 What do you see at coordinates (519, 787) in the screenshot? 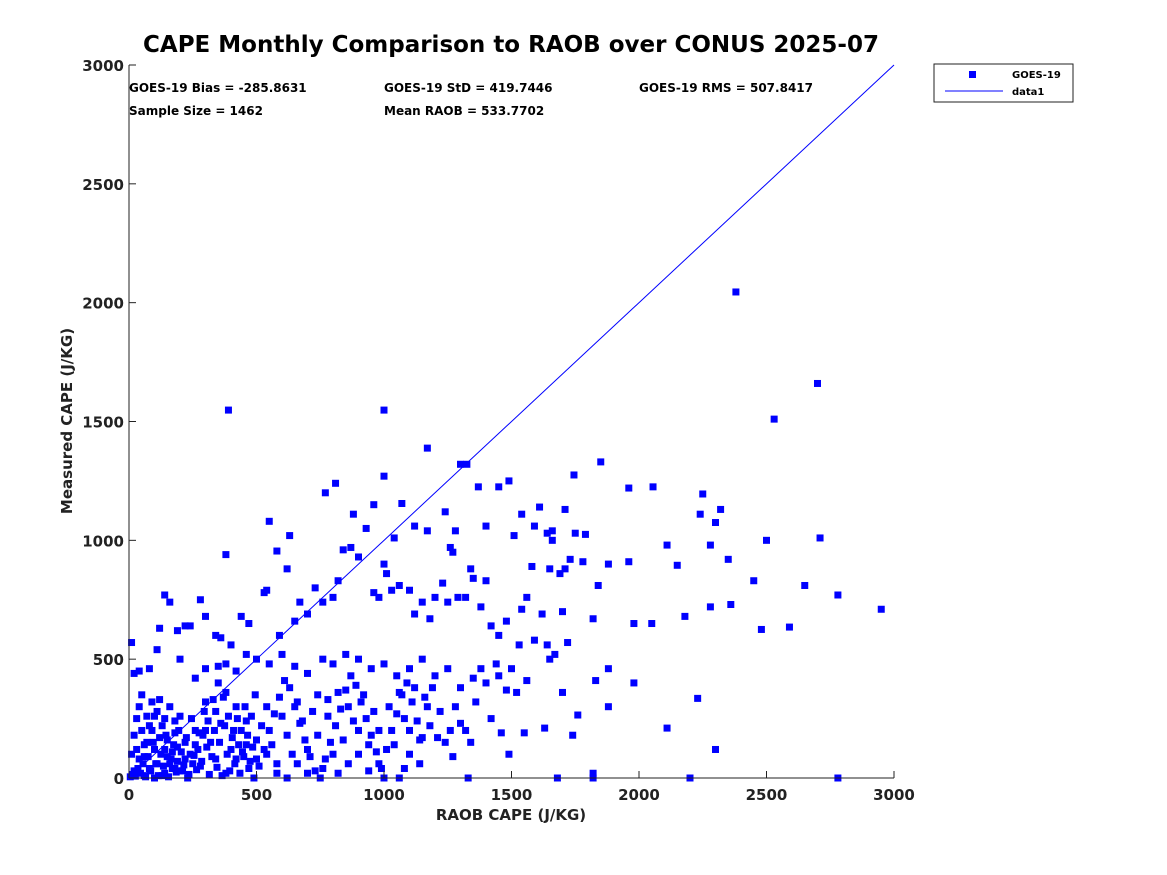
I see `x-ticks: 0 500 1000 1500 2000 2500 3000` at bounding box center [519, 787].